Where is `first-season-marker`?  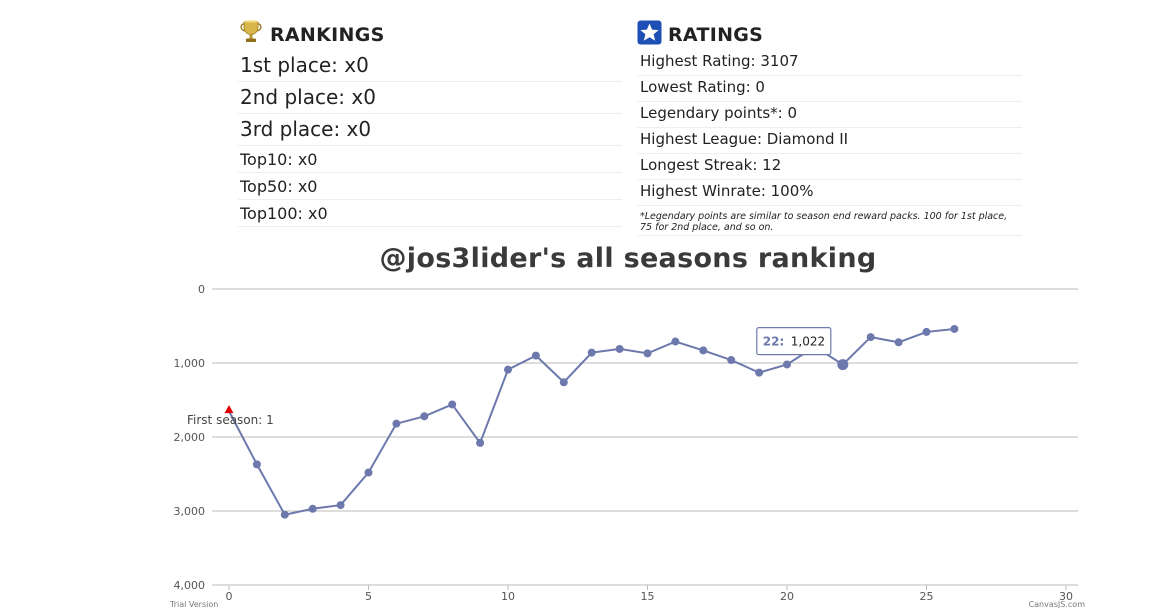 first-season-marker is located at coordinates (229, 409).